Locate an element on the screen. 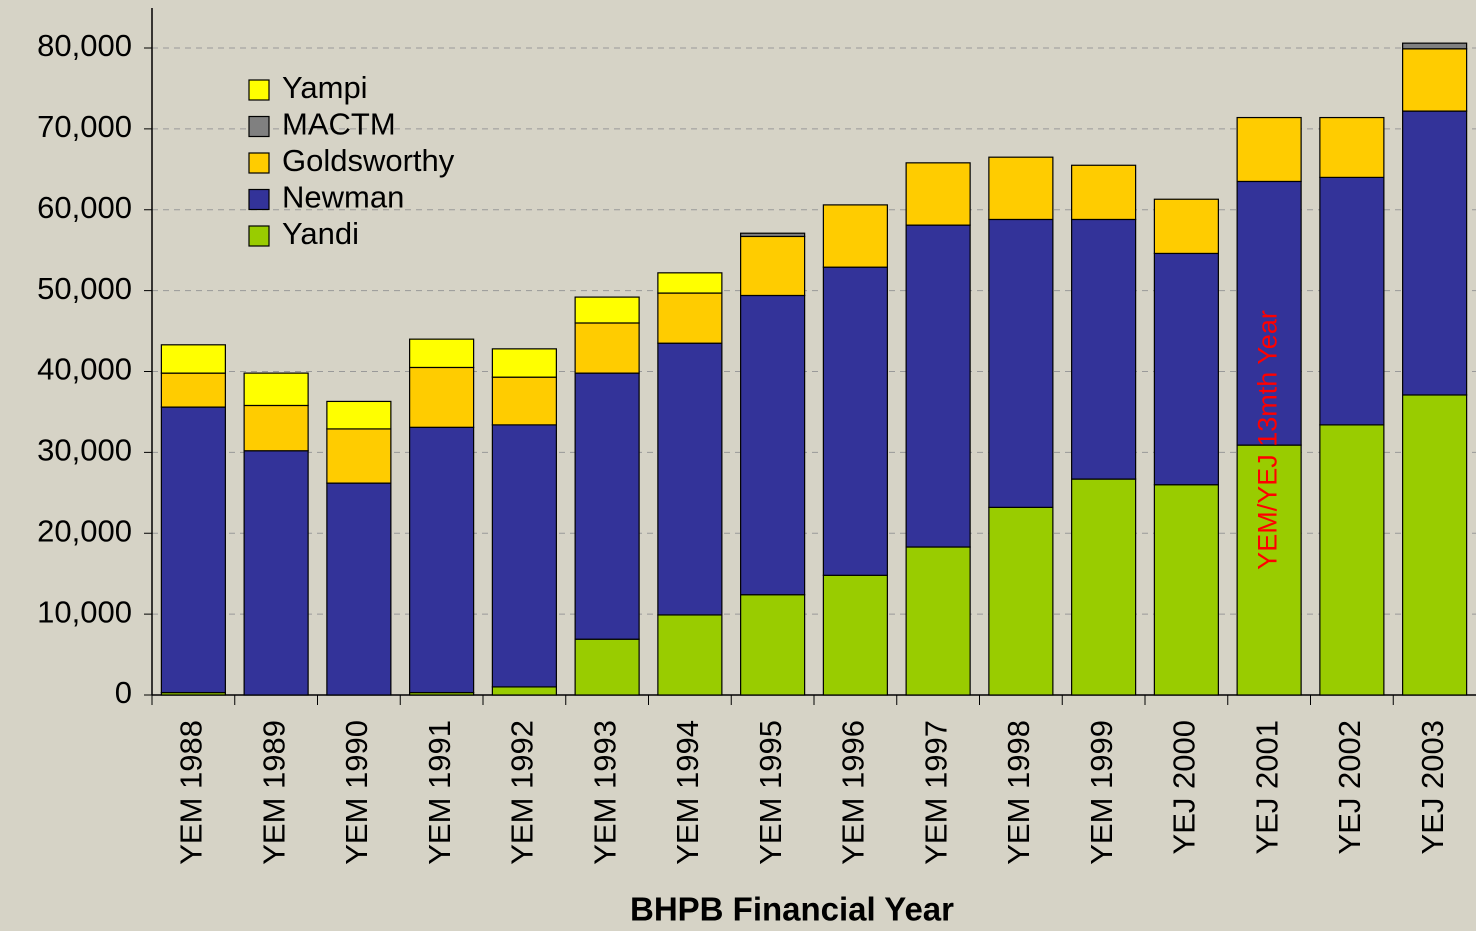 Image resolution: width=1476 pixels, height=931 pixels. y-tick-label: 70,000 is located at coordinates (84, 126).